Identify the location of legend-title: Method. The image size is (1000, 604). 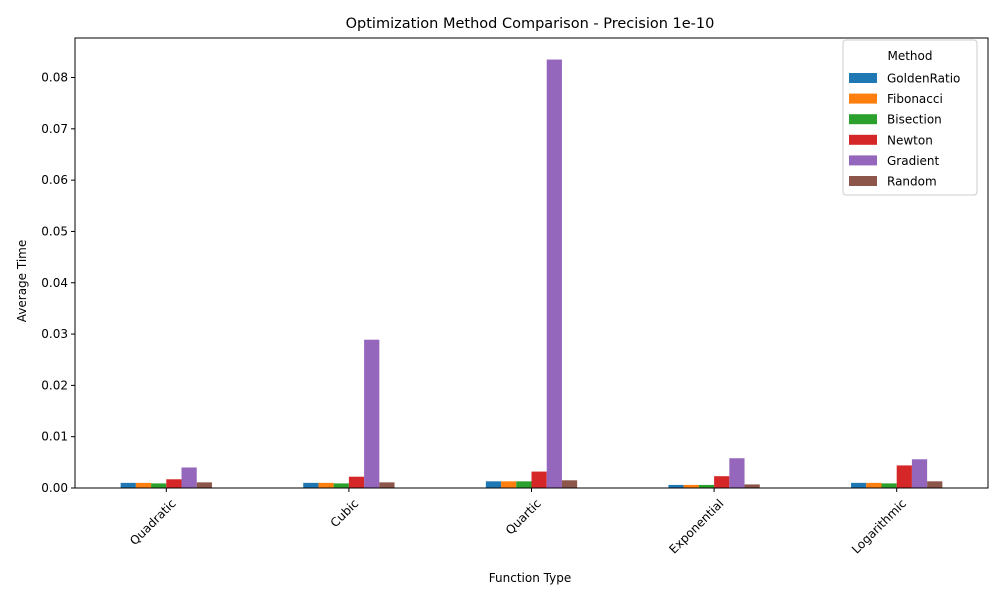
(909, 56).